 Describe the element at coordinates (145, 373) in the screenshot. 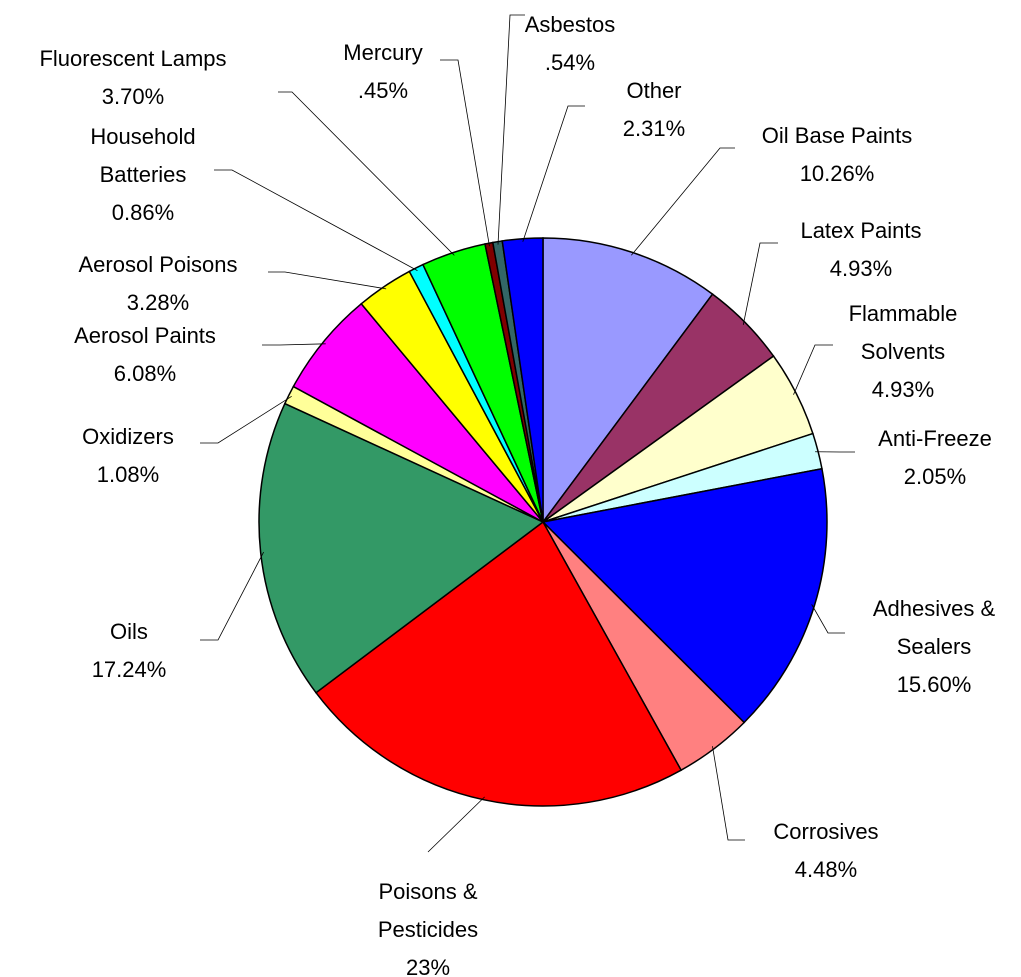

I see `slice-value-label: 6.08%` at that location.